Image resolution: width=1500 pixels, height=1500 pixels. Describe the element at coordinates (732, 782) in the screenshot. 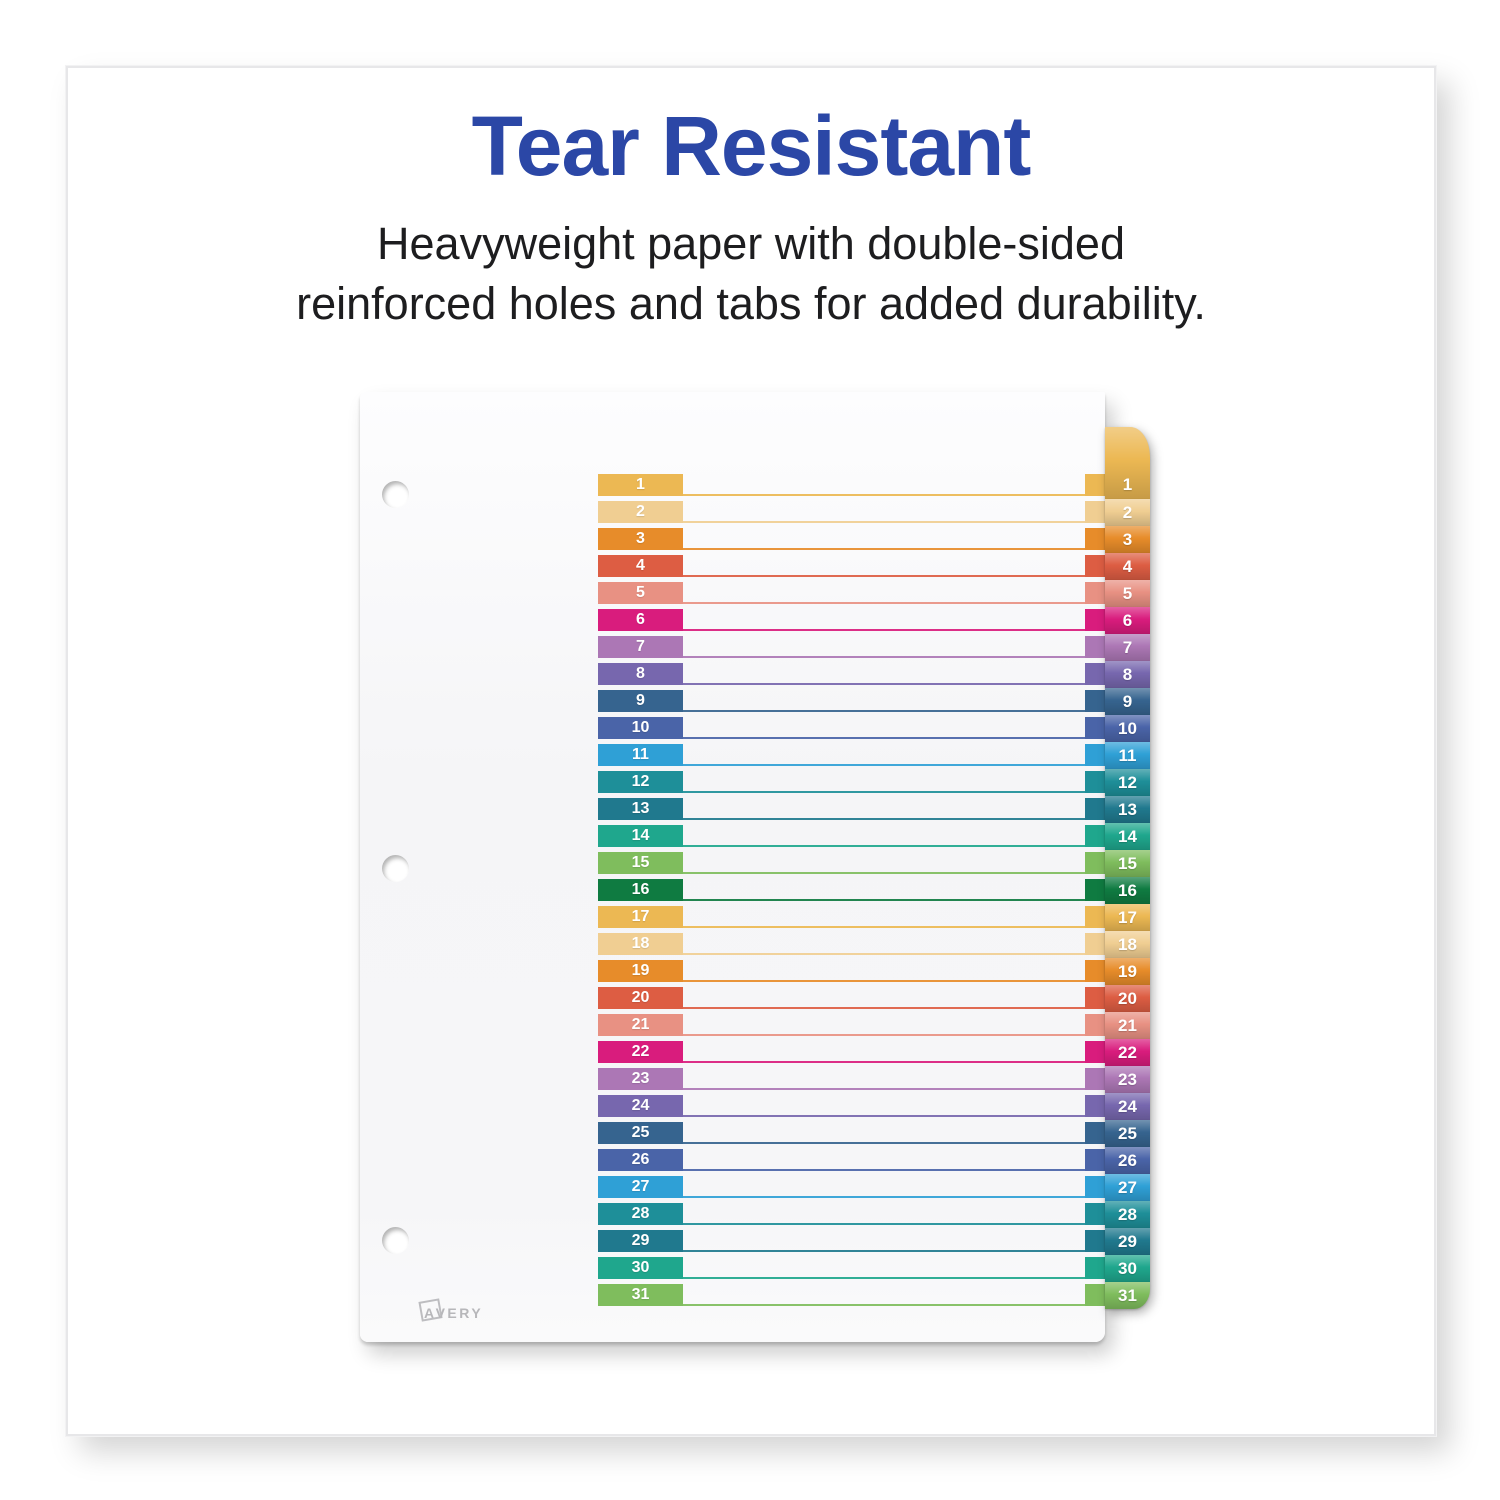

I see `toc-row: 12` at that location.